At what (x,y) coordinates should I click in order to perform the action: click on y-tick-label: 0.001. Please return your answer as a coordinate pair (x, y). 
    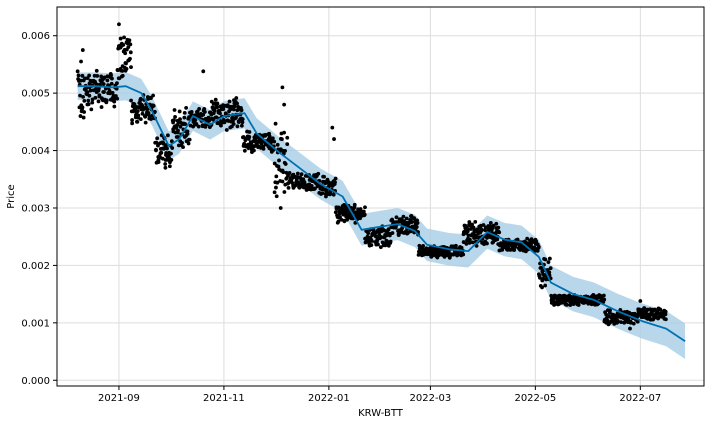
    Looking at the image, I should click on (35, 323).